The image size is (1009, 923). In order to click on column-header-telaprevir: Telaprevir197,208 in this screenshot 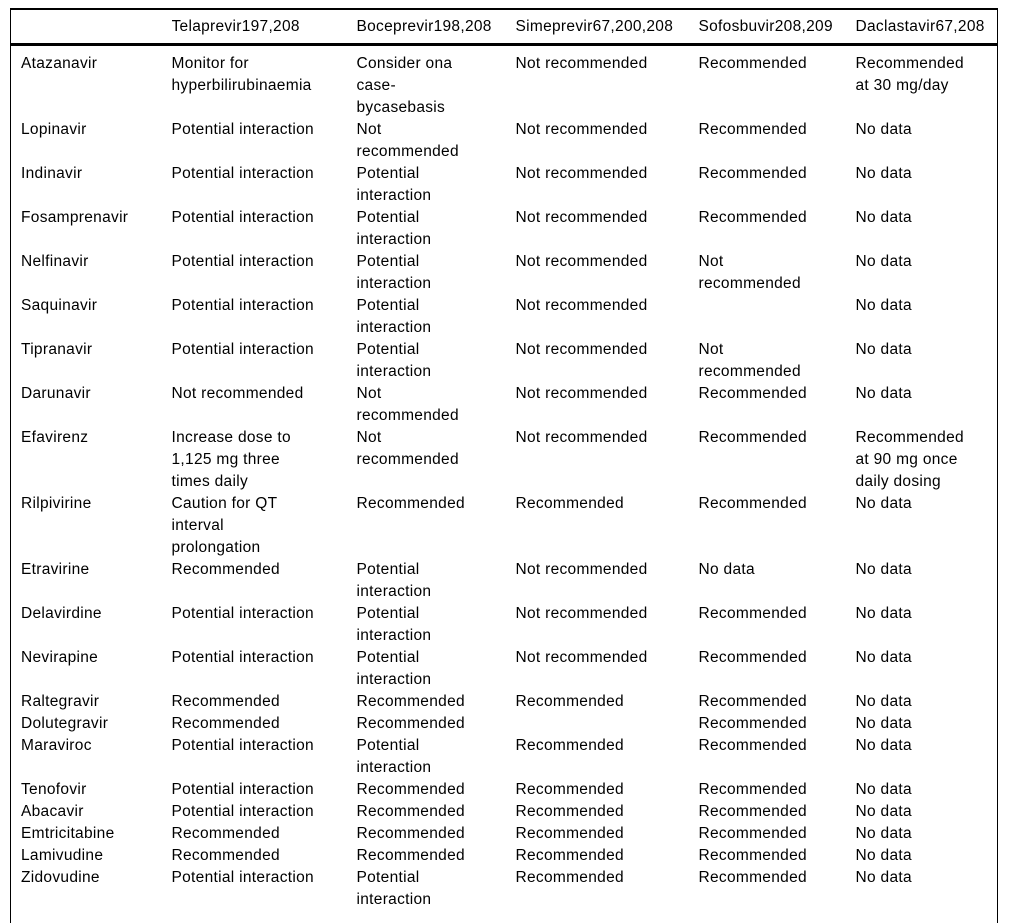, I will do `click(264, 27)`.